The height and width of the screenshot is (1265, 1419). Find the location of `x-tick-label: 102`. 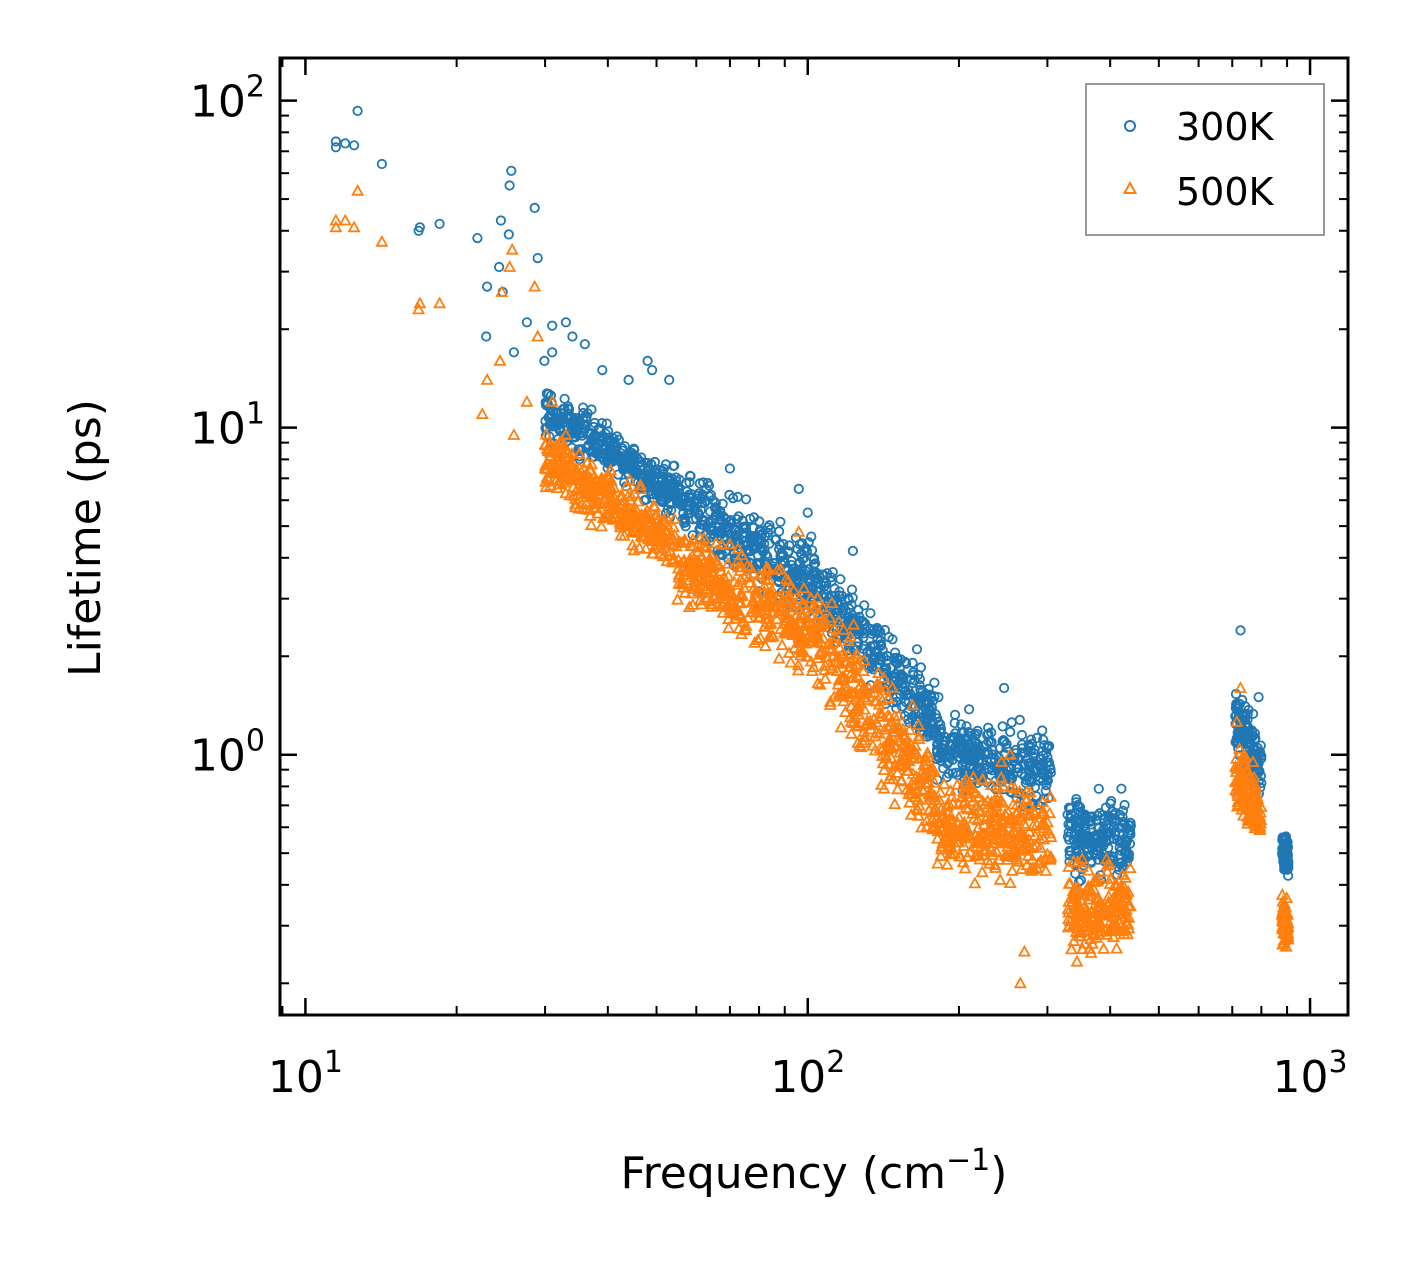

x-tick-label: 102 is located at coordinates (807, 1074).